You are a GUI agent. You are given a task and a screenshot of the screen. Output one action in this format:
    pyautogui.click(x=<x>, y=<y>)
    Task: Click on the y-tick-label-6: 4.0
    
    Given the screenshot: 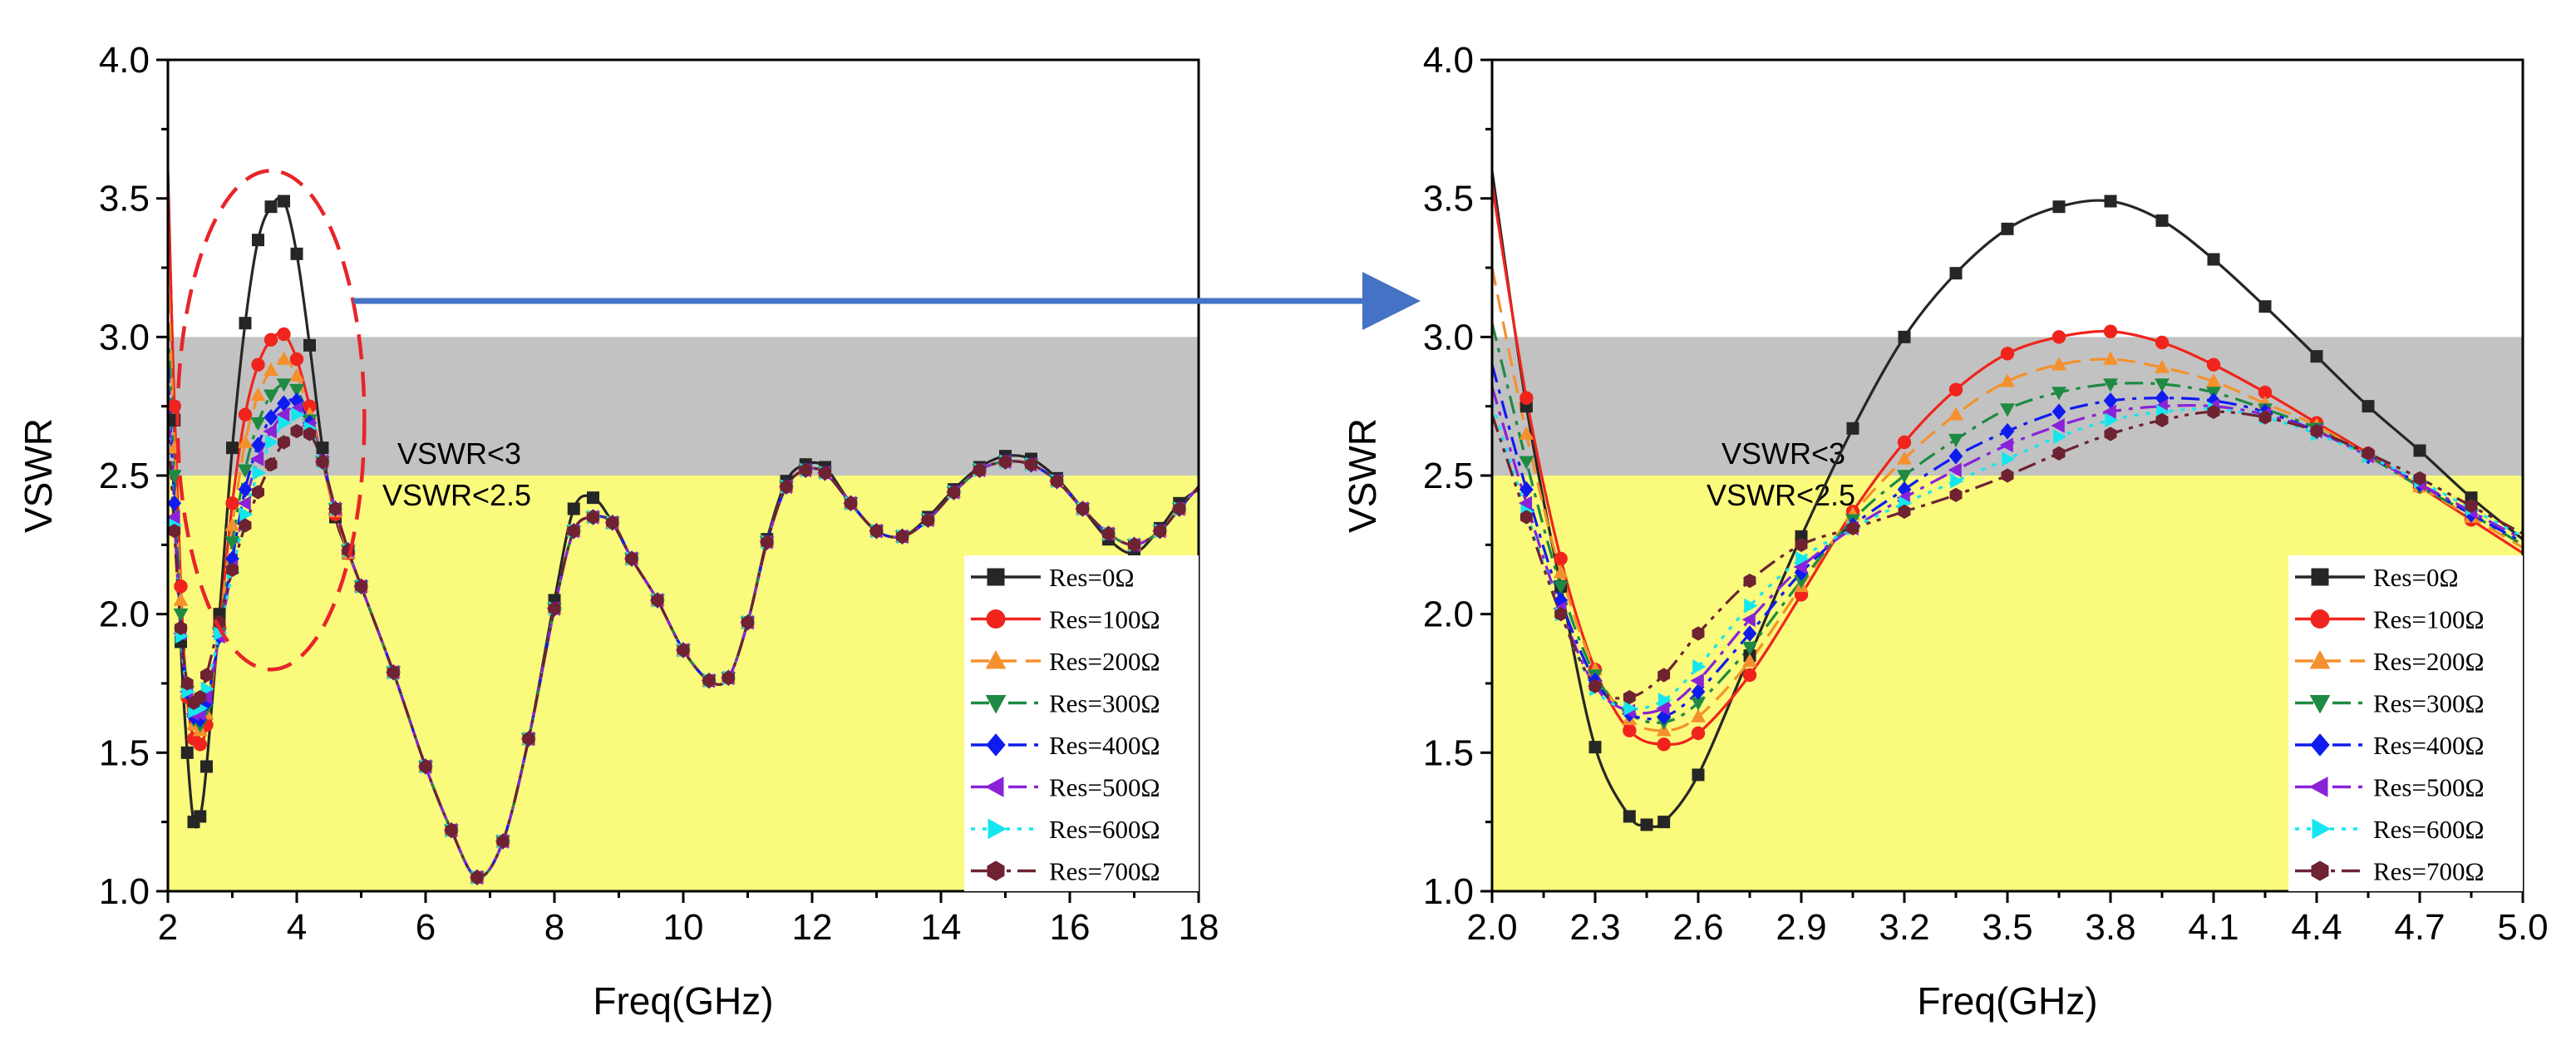 What is the action you would take?
    pyautogui.click(x=124, y=60)
    